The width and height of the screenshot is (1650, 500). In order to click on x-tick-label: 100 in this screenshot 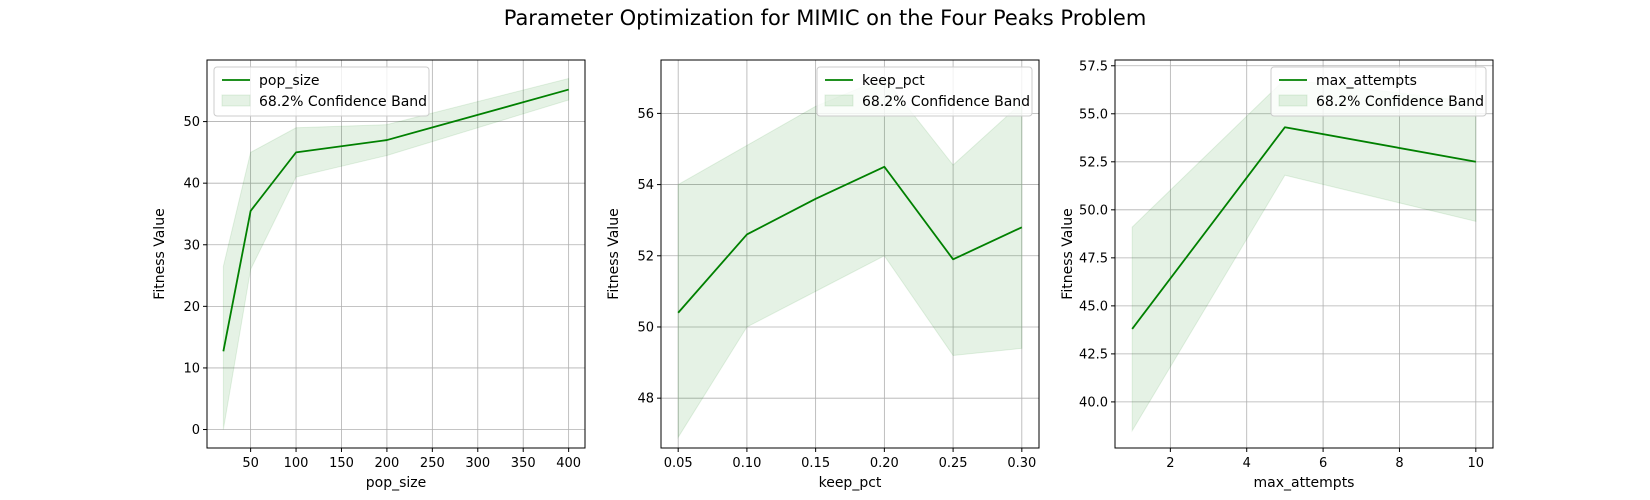, I will do `click(296, 463)`.